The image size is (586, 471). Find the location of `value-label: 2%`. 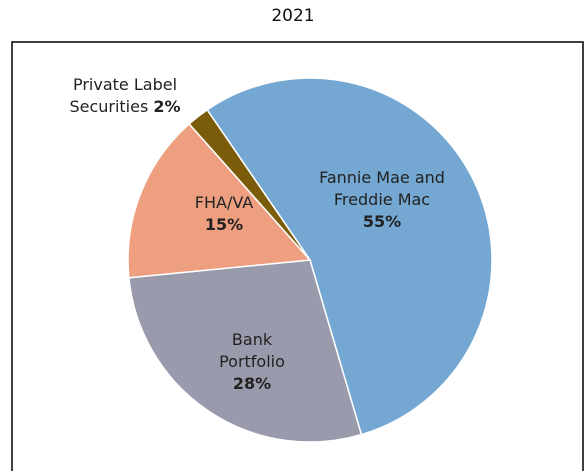

value-label: 2% is located at coordinates (167, 106).